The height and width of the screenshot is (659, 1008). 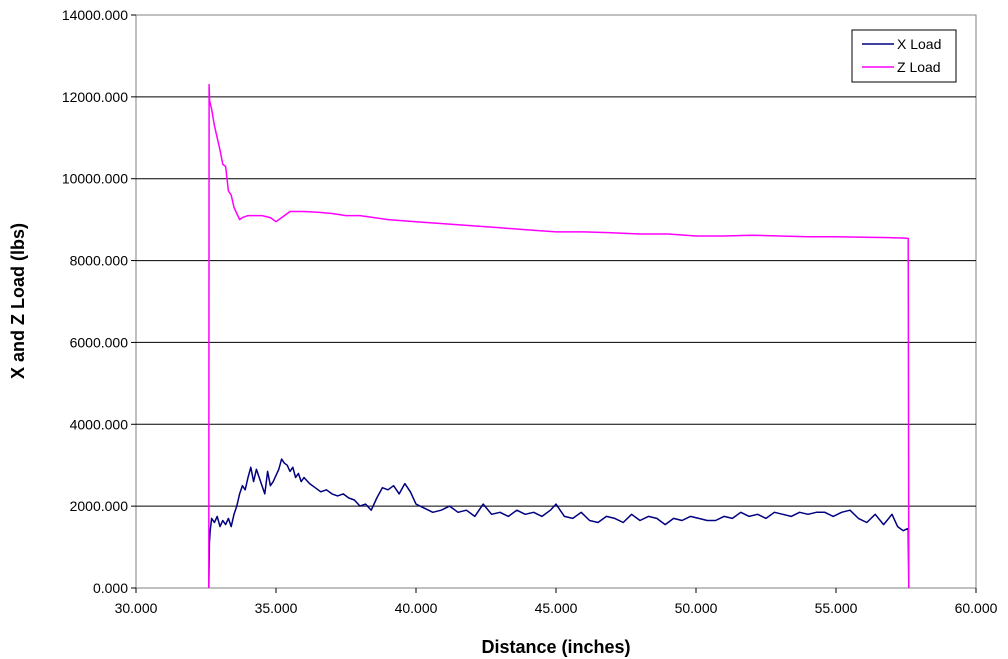 I want to click on legend: X Load Z Load, so click(x=904, y=56).